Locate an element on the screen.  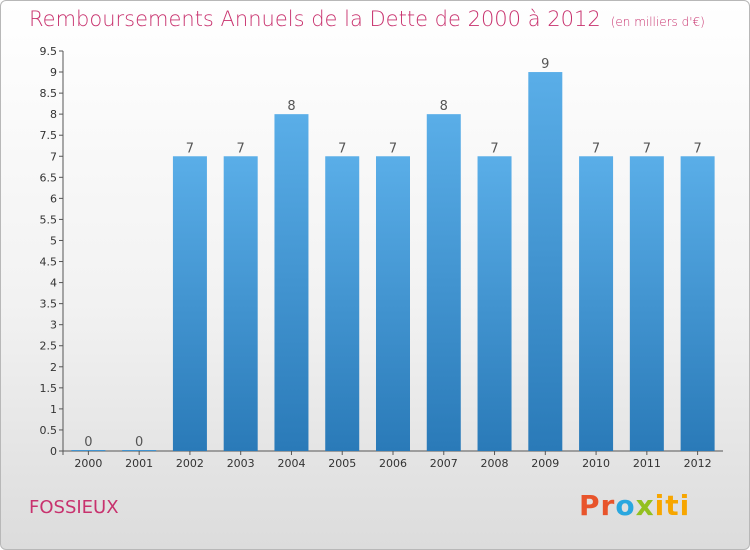
y-tick-label: 6.5 is located at coordinates (49, 177).